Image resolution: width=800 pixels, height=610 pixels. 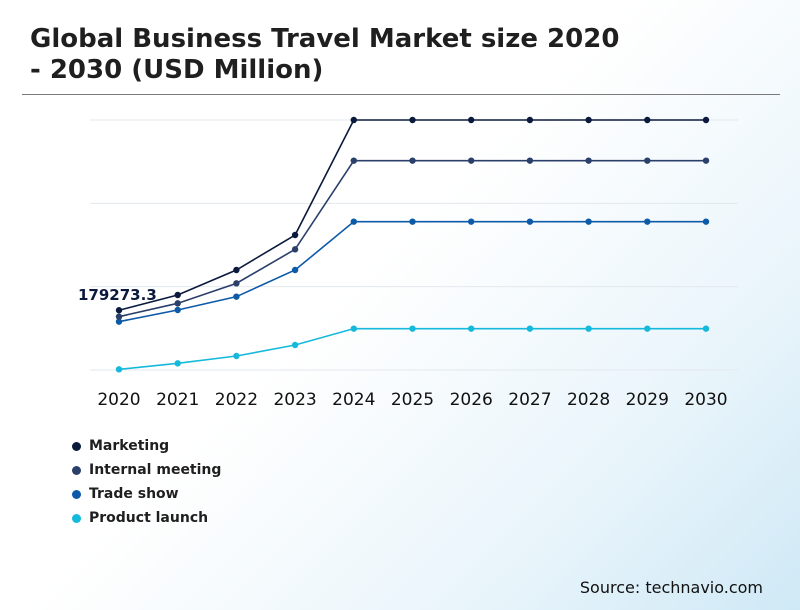 I want to click on chart-title-line-1: Global Business Travel Market size 2020, so click(x=325, y=39).